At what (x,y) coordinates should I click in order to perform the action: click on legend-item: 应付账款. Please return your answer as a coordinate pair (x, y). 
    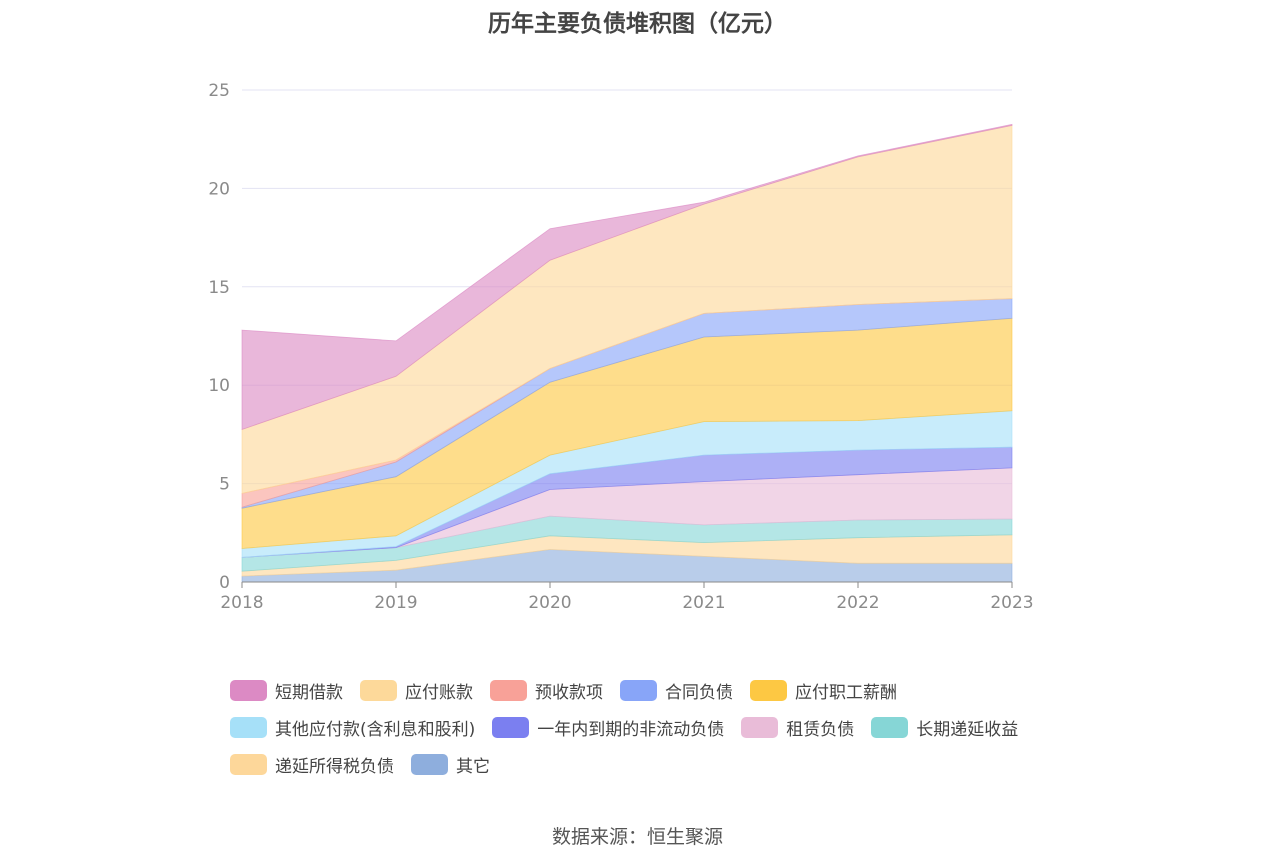
    Looking at the image, I should click on (416, 690).